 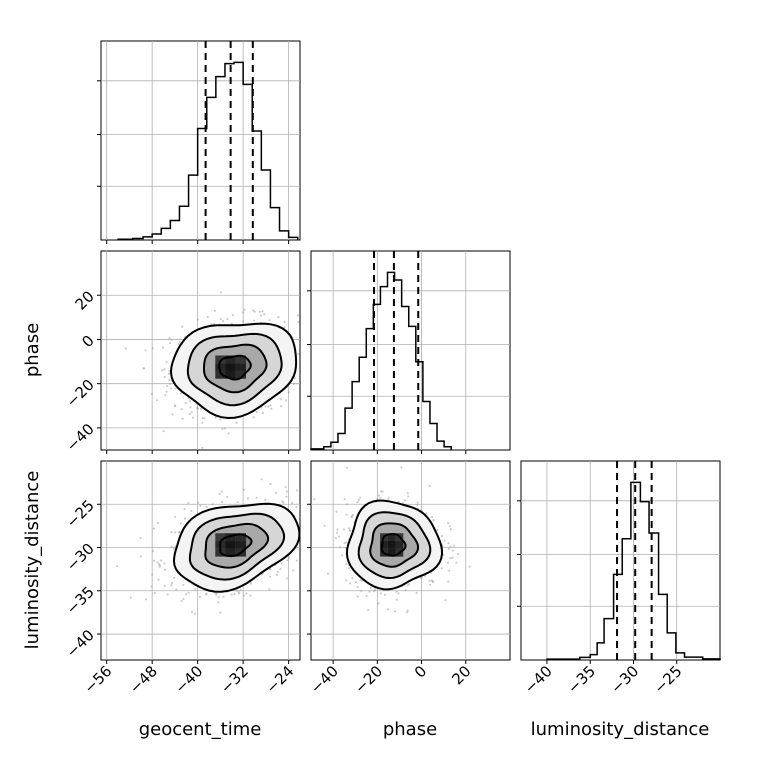 What do you see at coordinates (234, 679) in the screenshot?
I see `x-tick-label: −32` at bounding box center [234, 679].